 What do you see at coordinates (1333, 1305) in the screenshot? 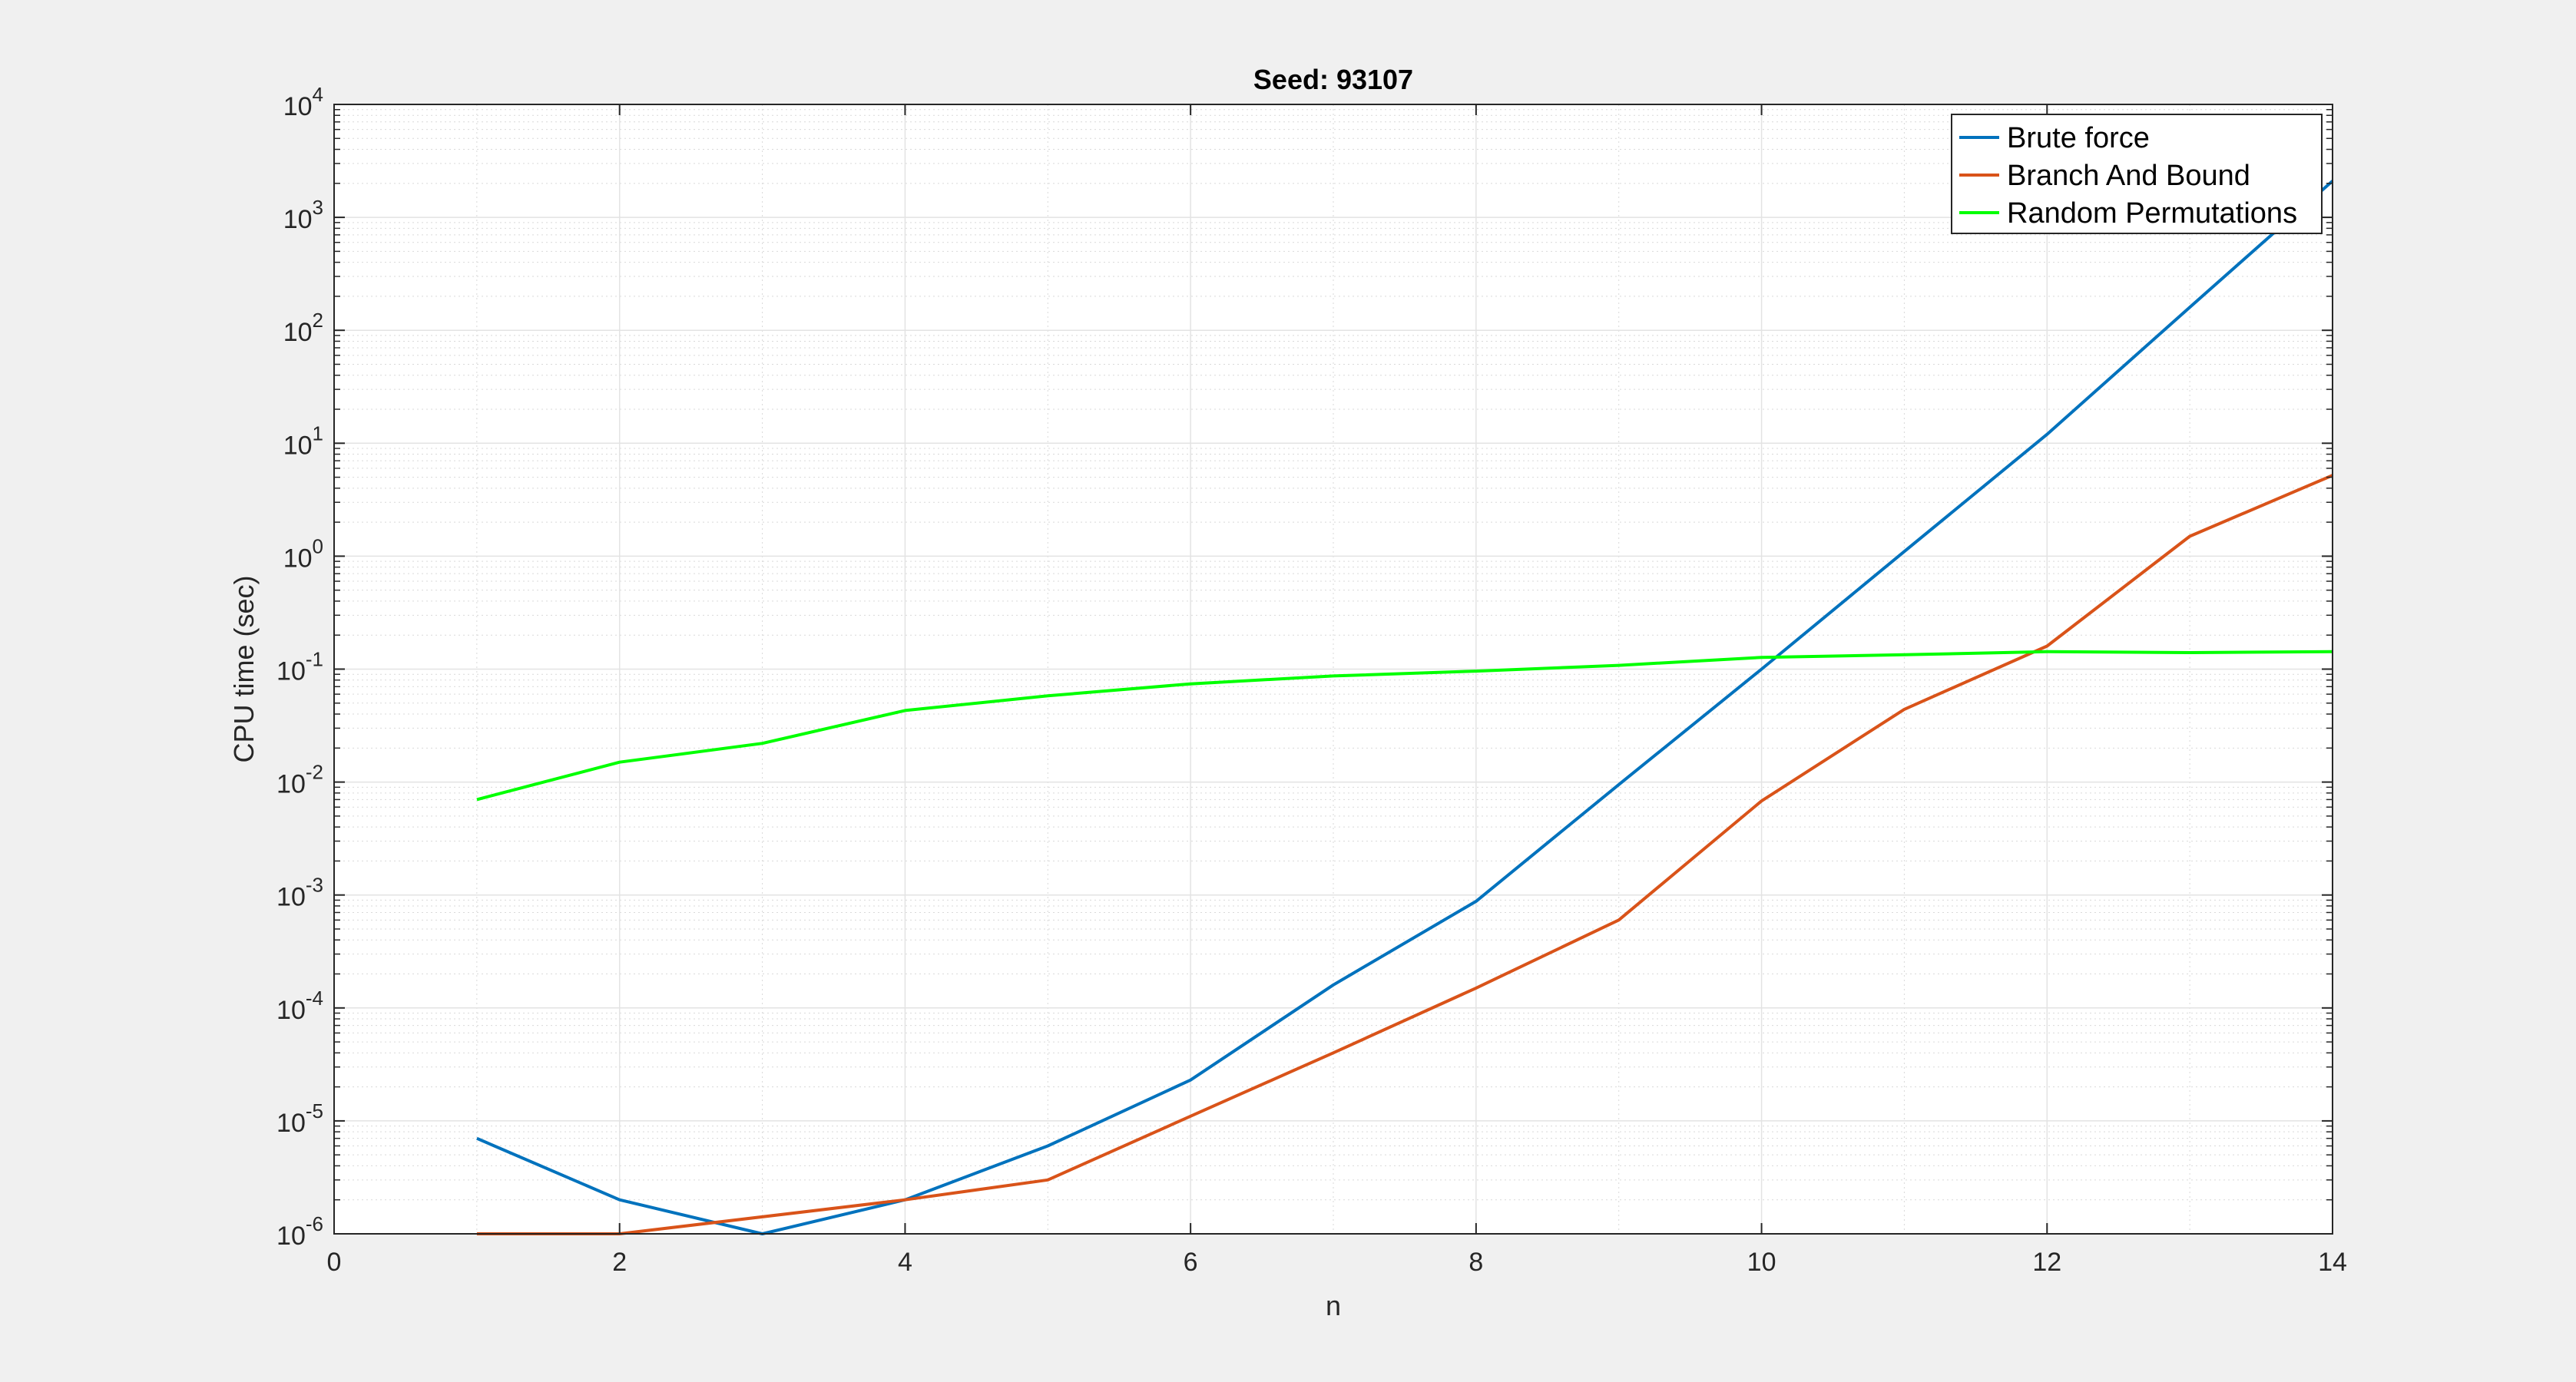
I see `x-axis-label: n` at bounding box center [1333, 1305].